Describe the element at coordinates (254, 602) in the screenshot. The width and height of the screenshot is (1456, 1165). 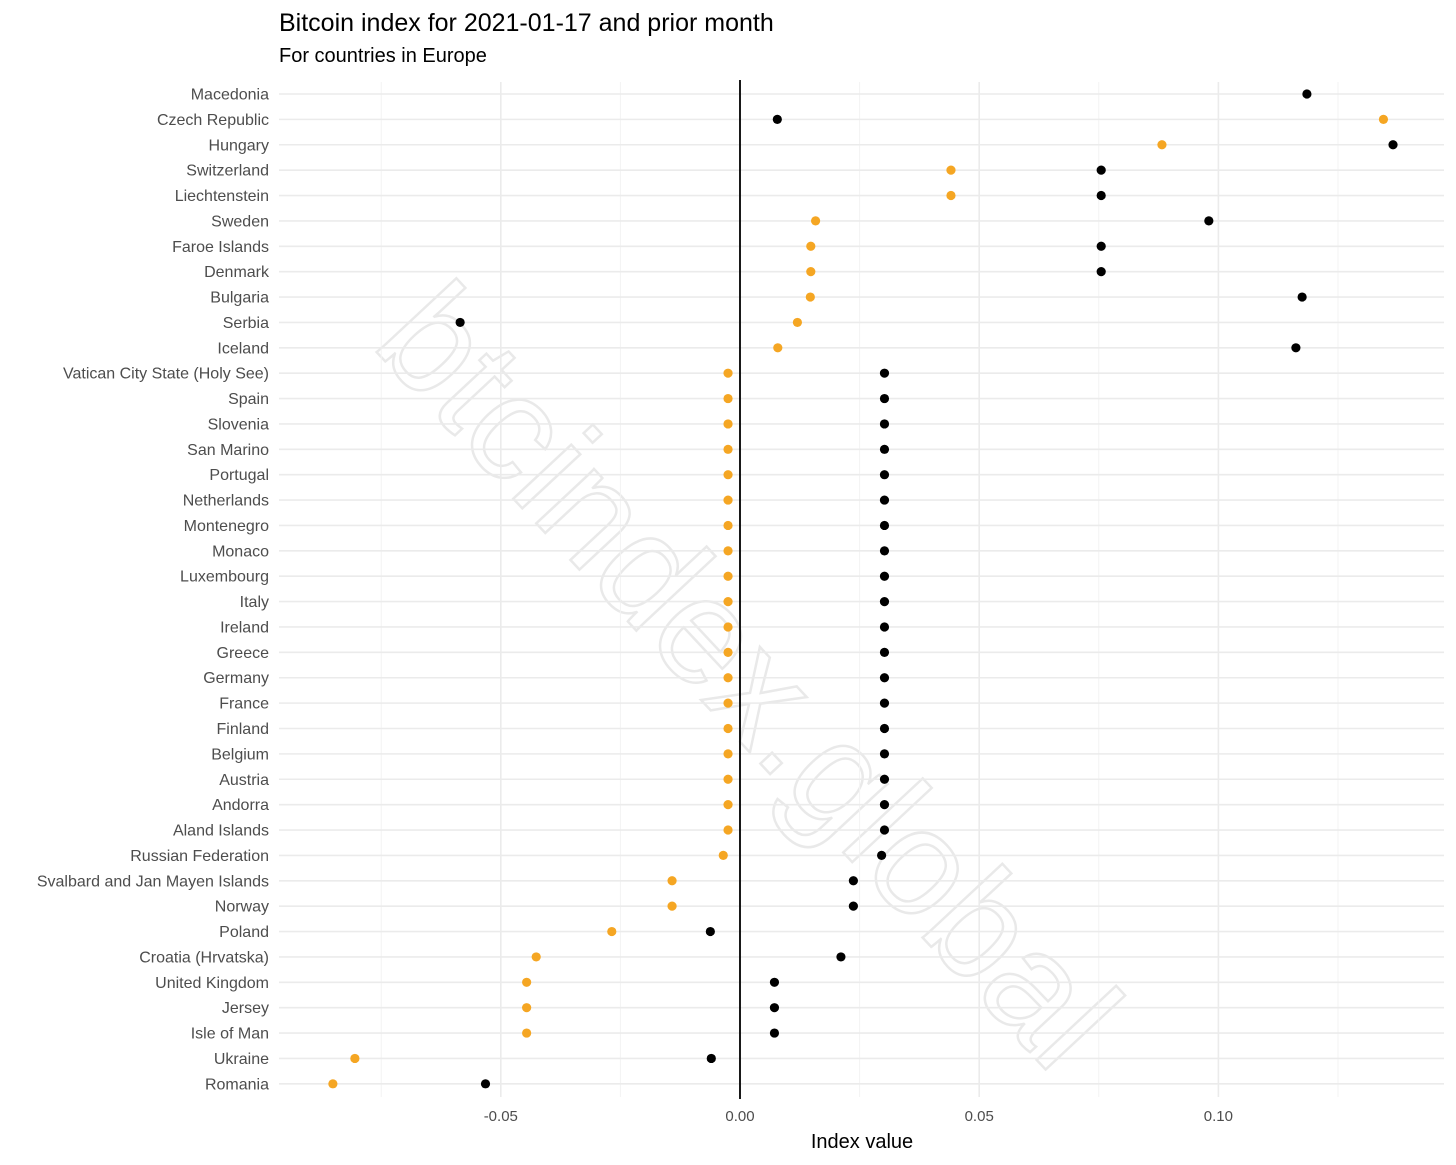
I see `country-label: Italy` at that location.